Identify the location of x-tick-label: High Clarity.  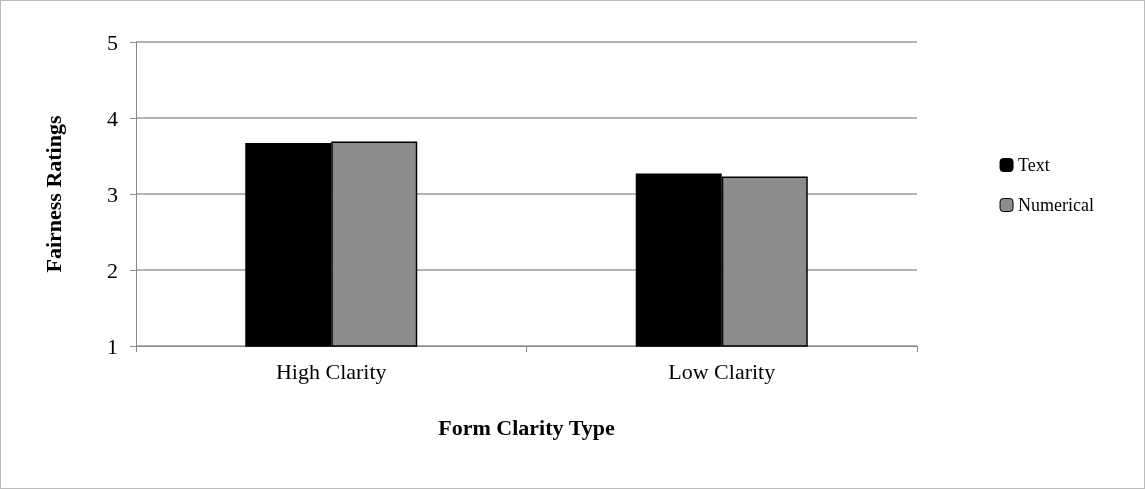
(331, 371).